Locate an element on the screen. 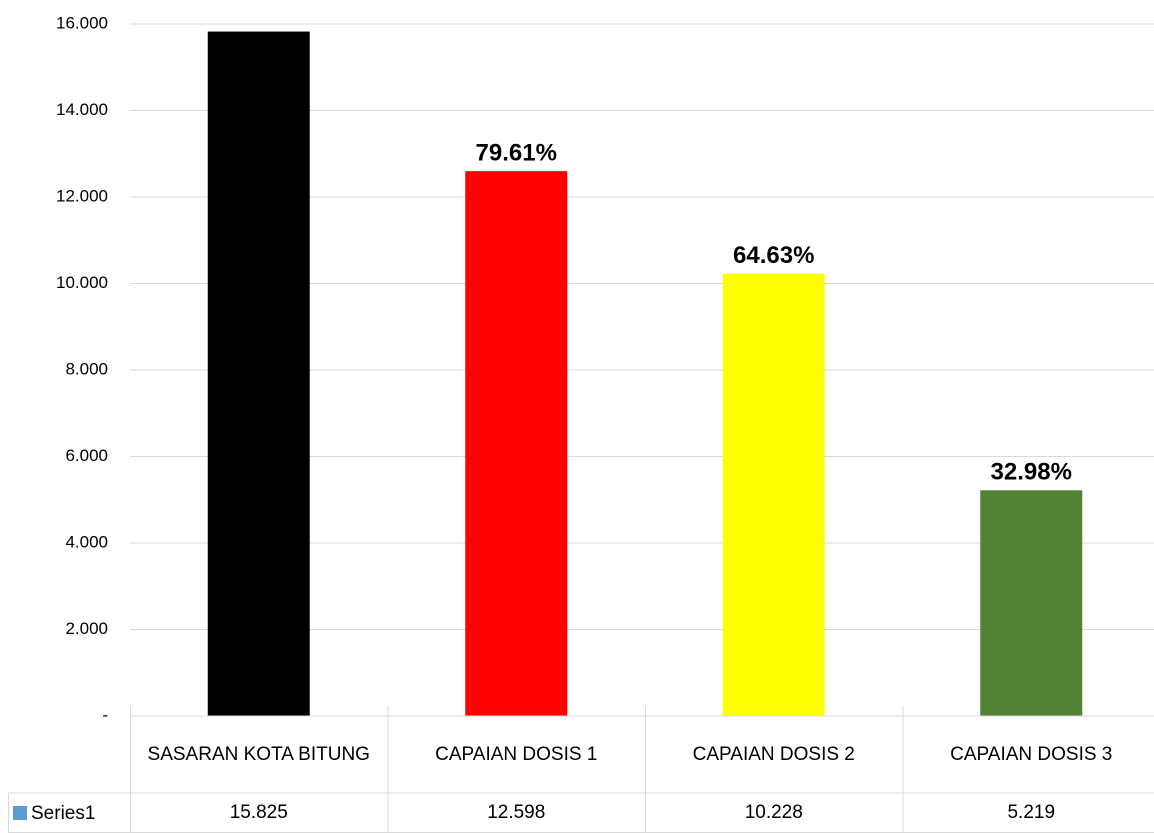 The width and height of the screenshot is (1154, 833). y-tick-label: 8.000 is located at coordinates (86, 368).